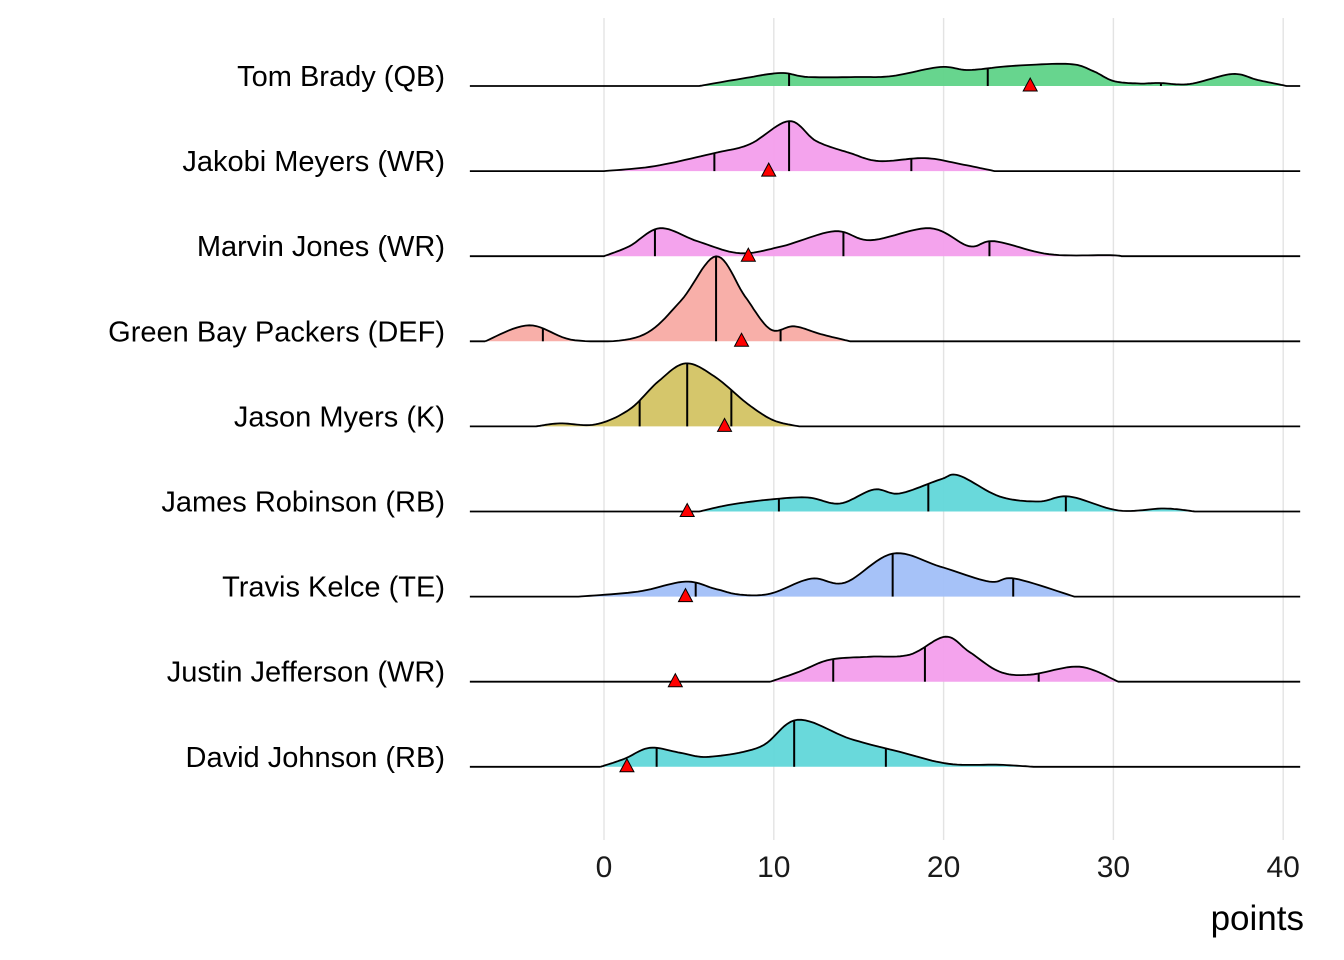  What do you see at coordinates (276, 332) in the screenshot?
I see `y-axis-label: Green Bay Packers (DEF)` at bounding box center [276, 332].